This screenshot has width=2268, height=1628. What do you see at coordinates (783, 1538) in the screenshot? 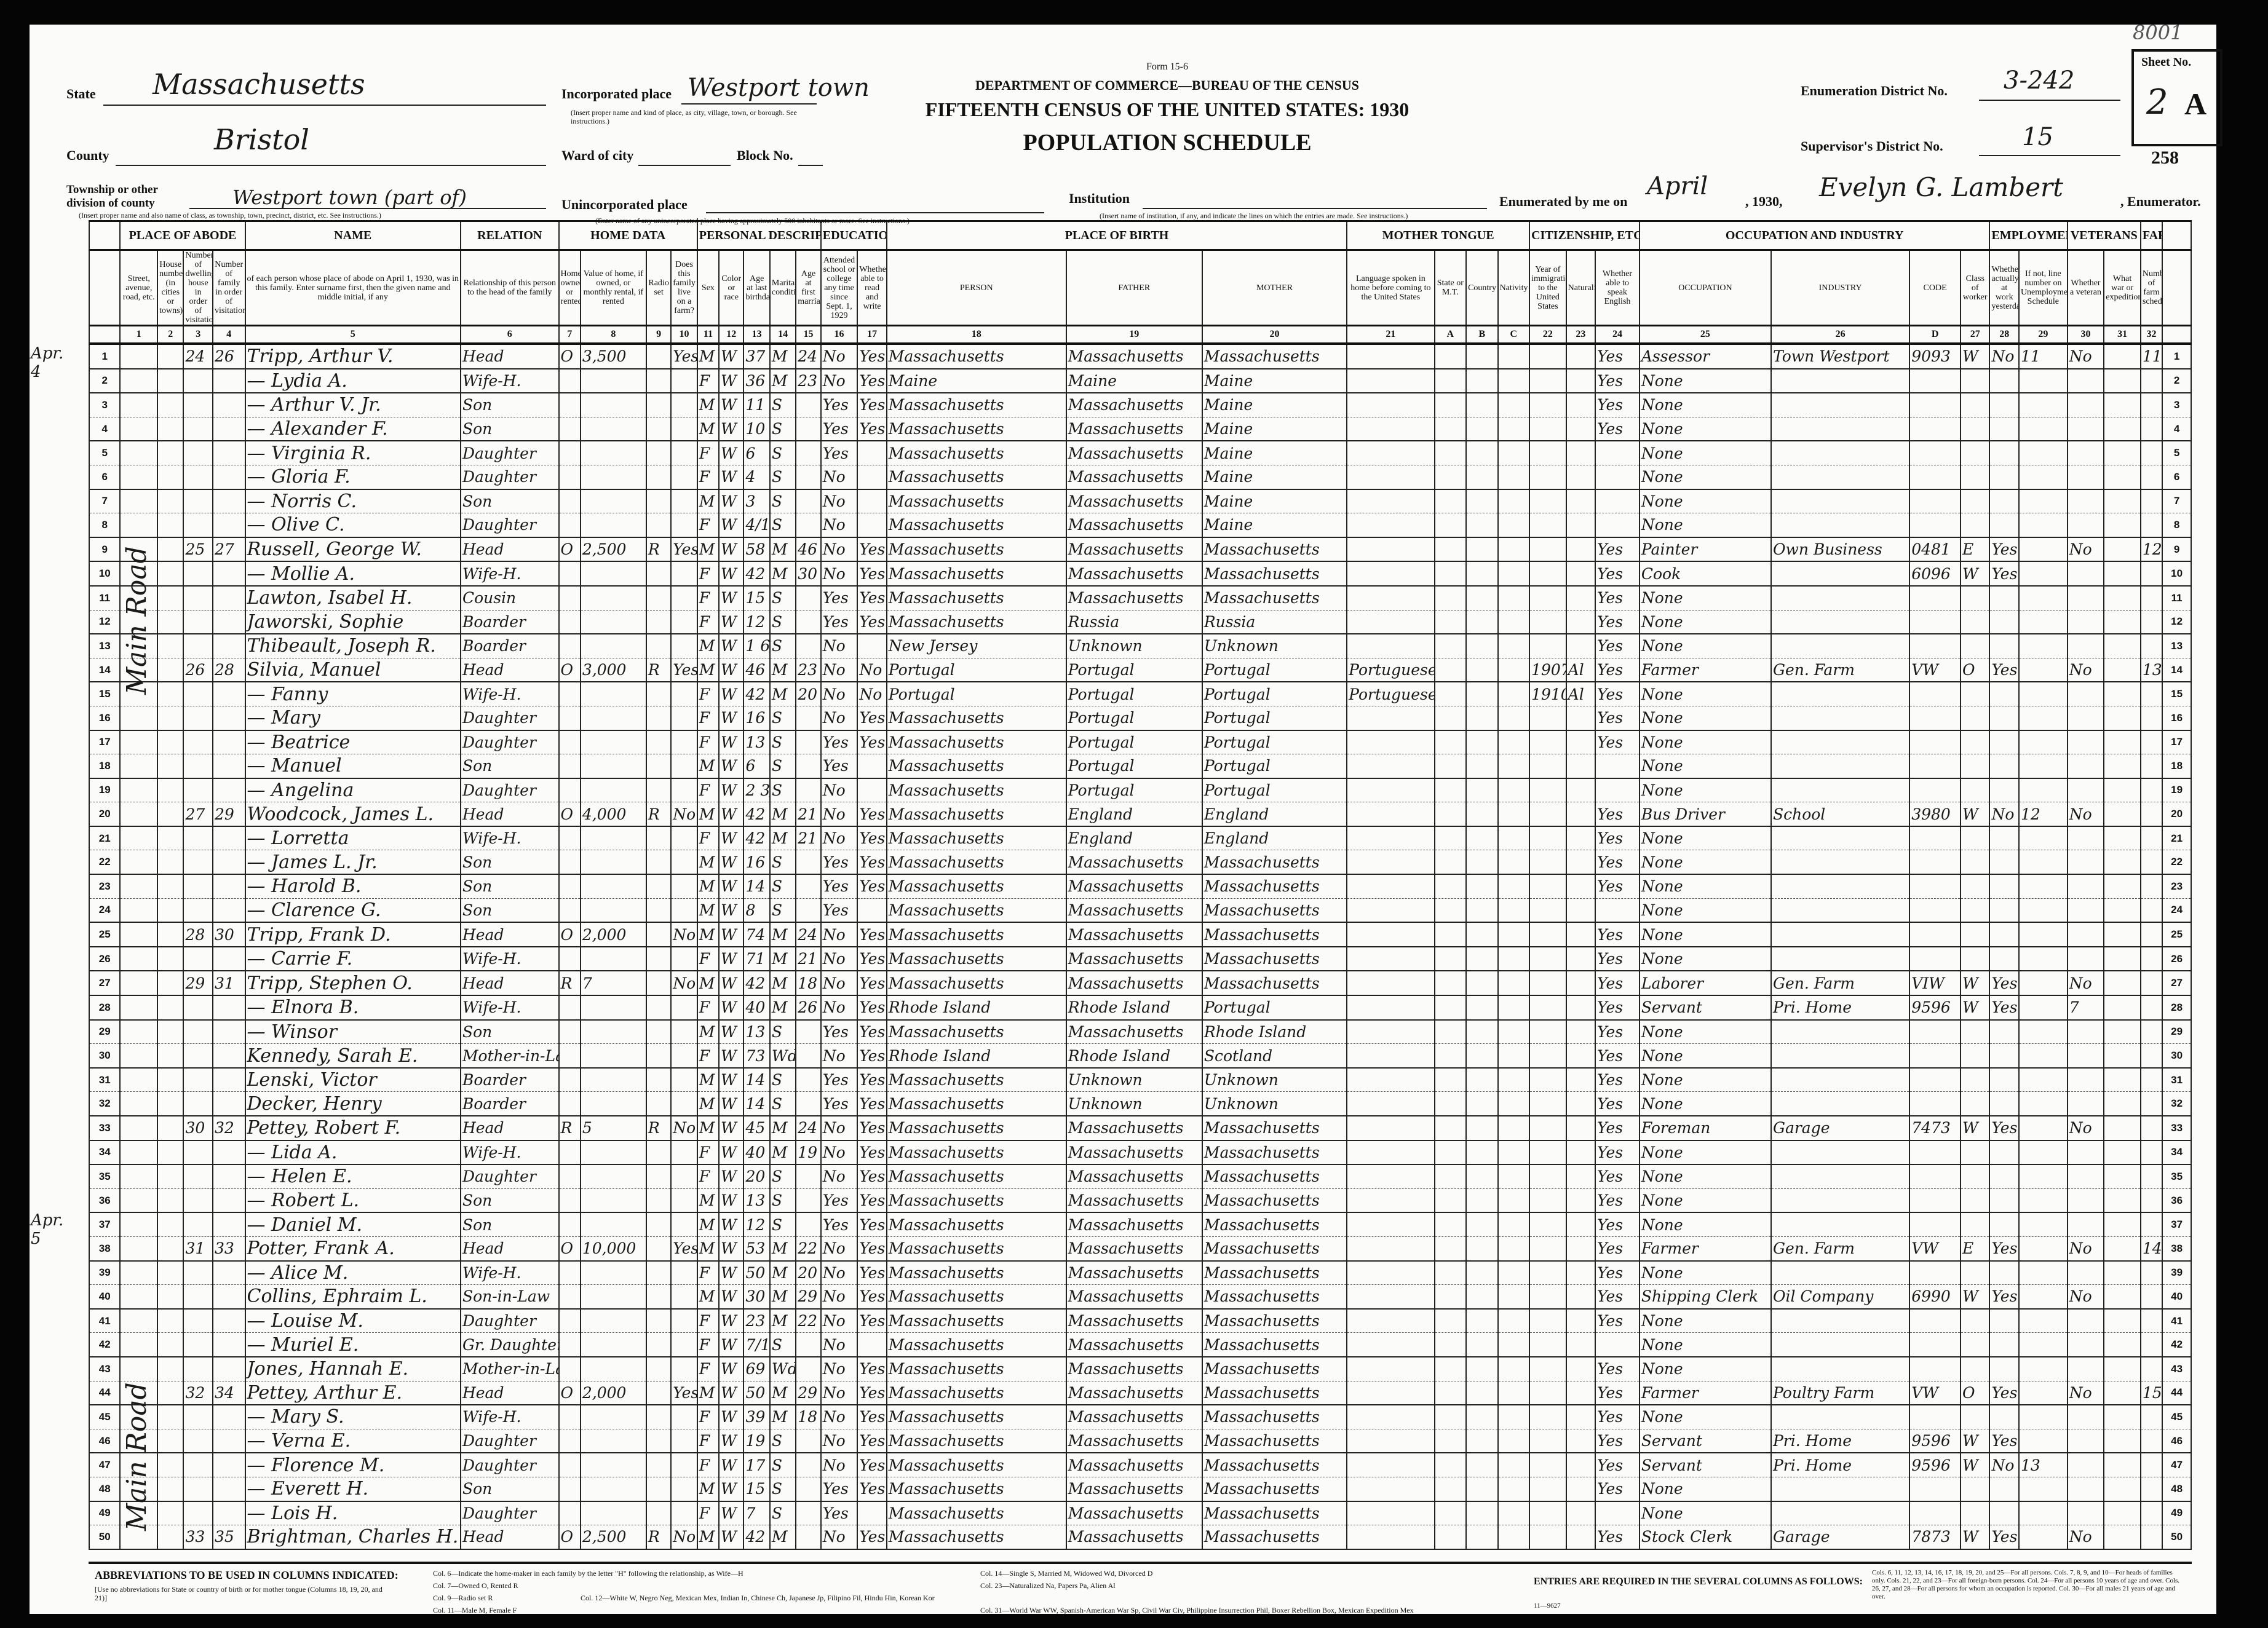
I see `cell-col-14: M` at bounding box center [783, 1538].